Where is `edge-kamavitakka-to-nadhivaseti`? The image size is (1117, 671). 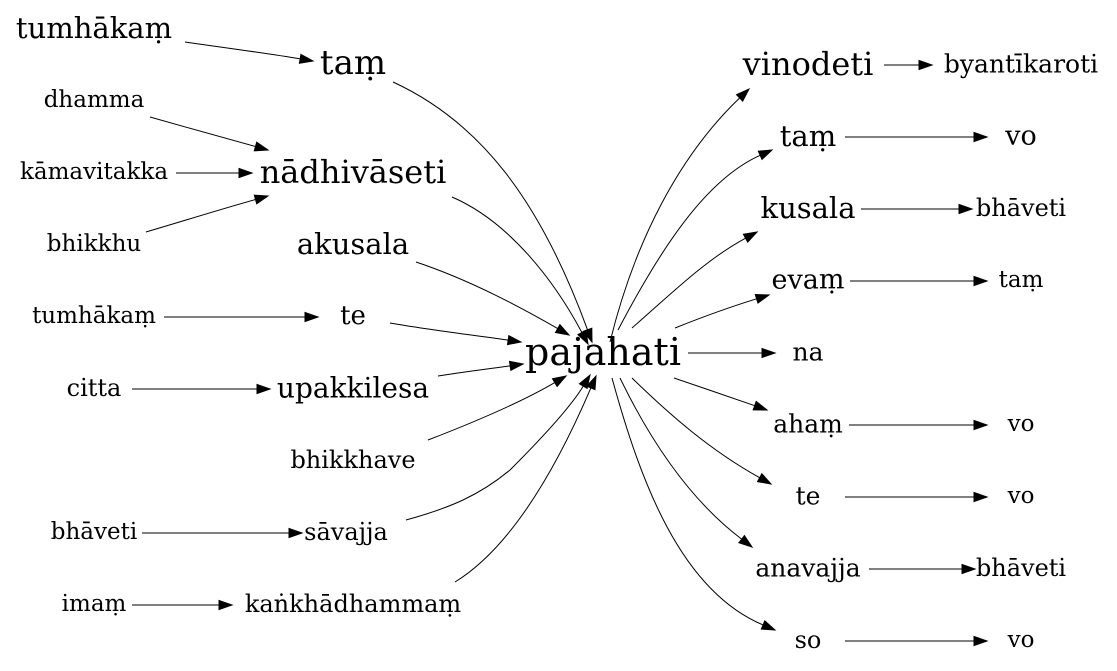
edge-kamavitakka-to-nadhivaseti is located at coordinates (215, 173).